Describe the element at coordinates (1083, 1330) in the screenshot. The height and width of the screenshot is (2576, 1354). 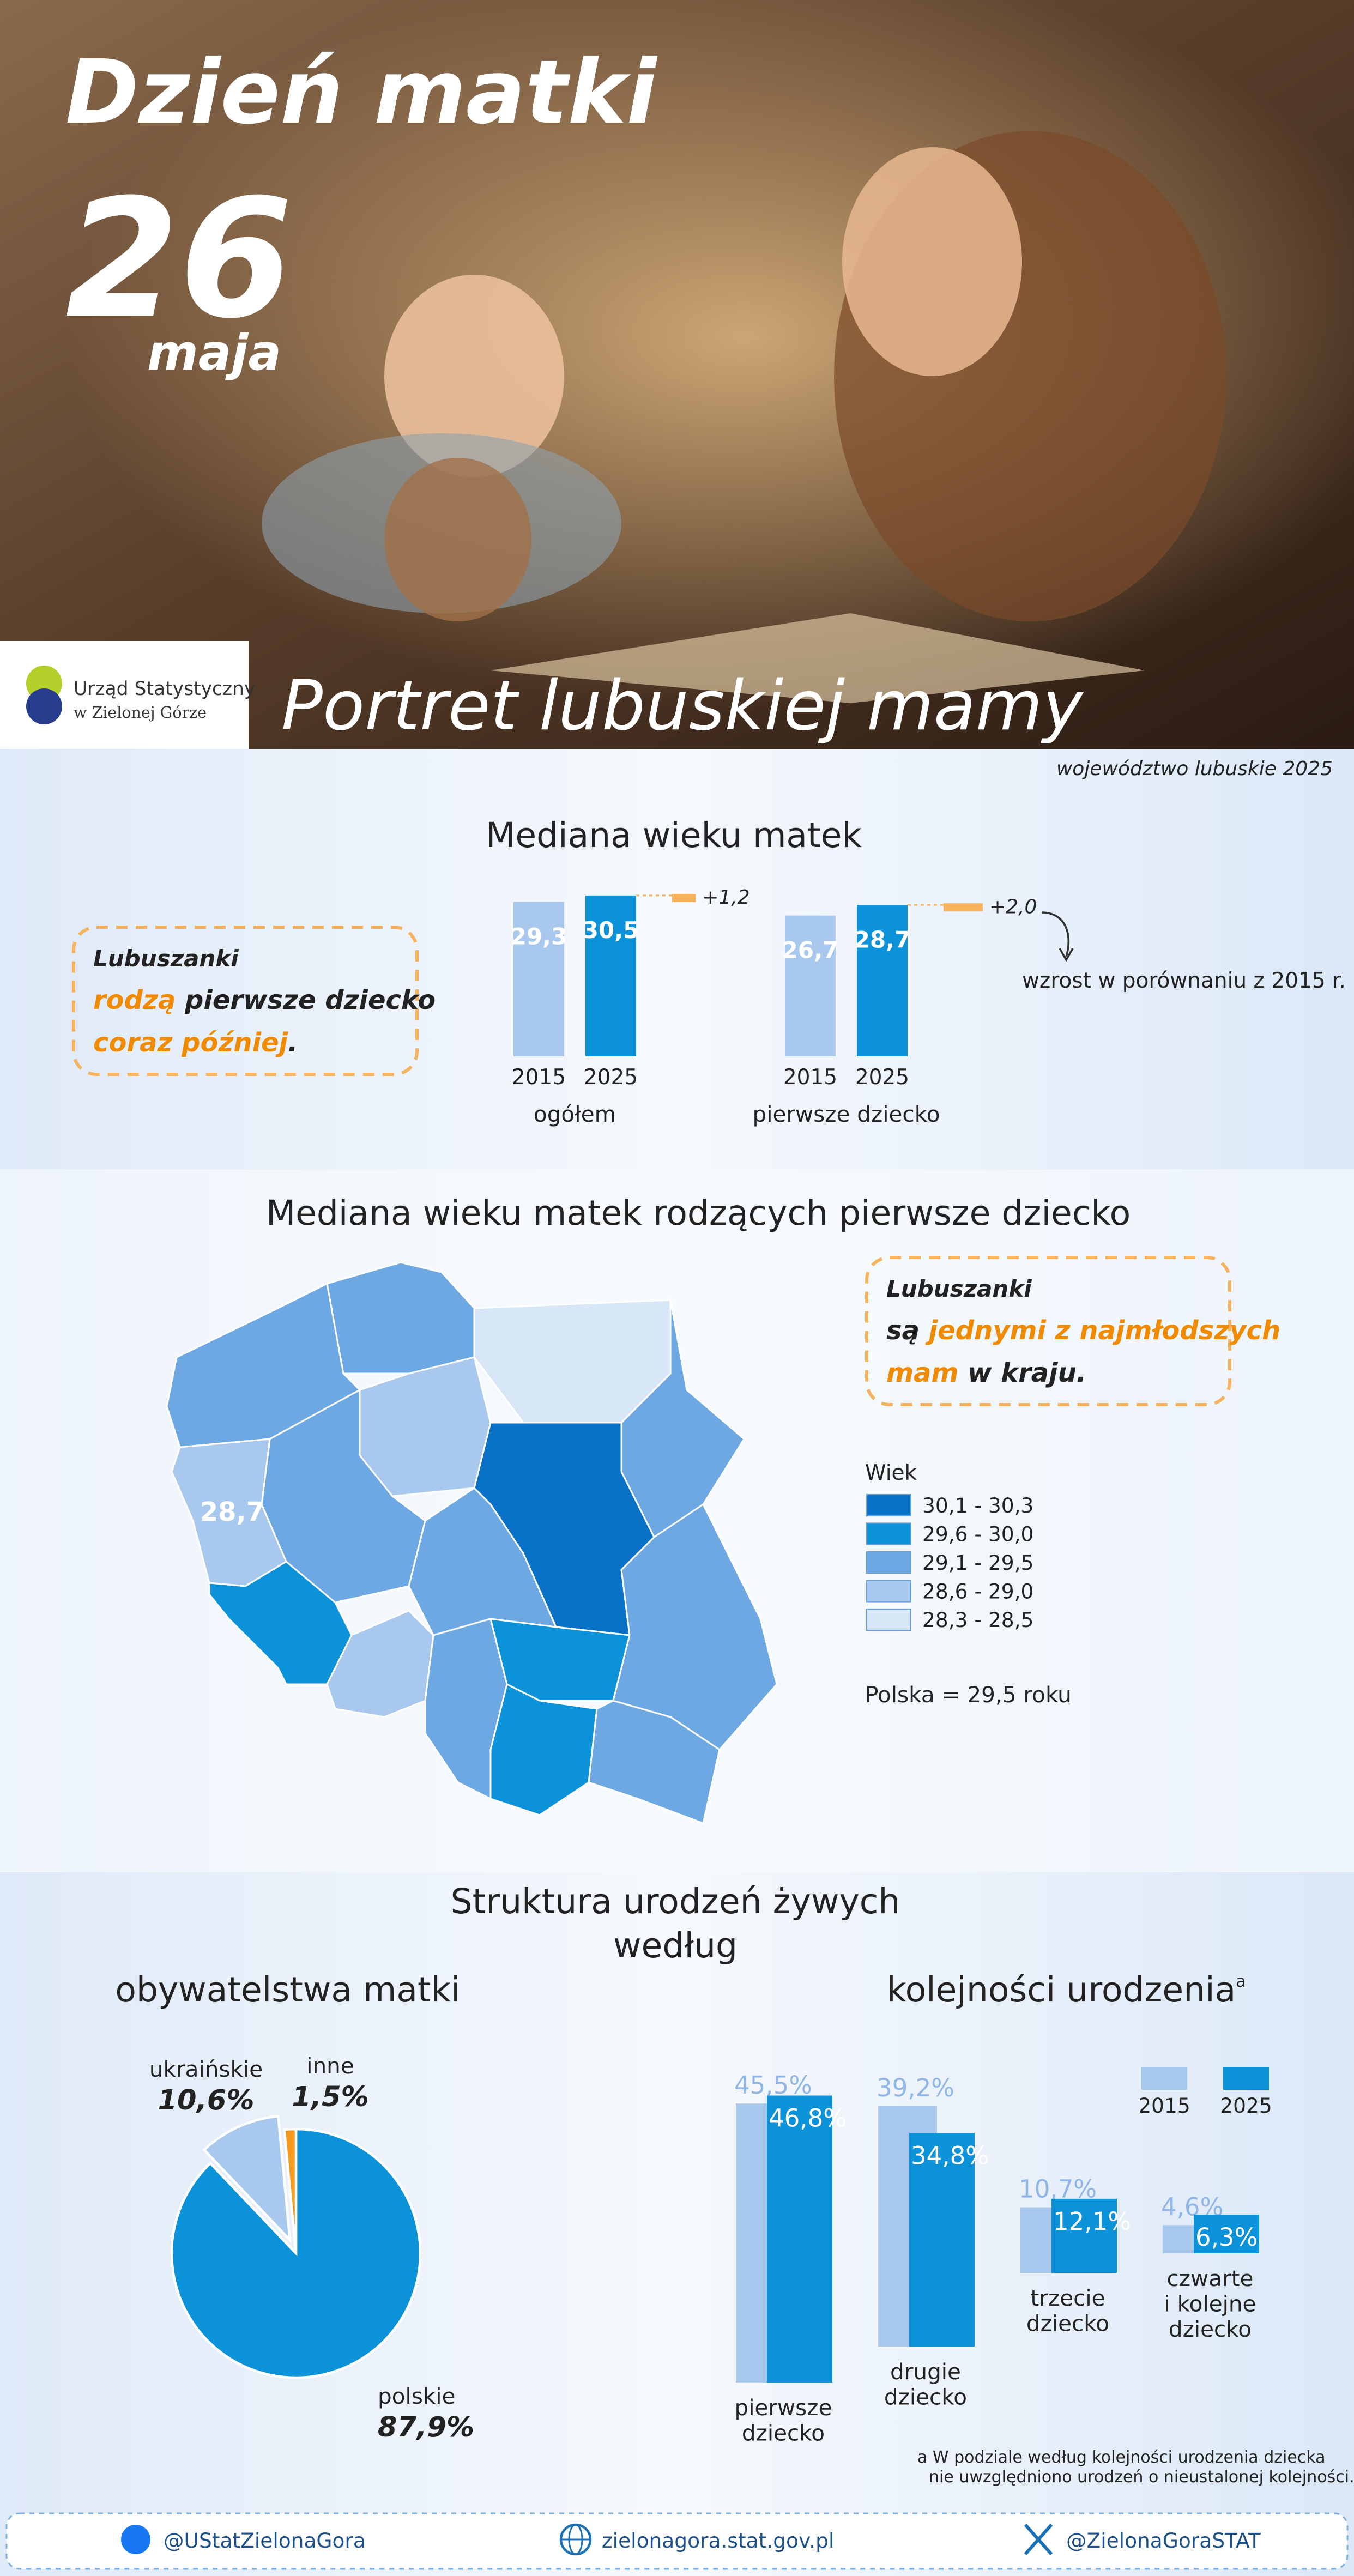
I see `callout-text: są jednymi z najmłodszych` at that location.